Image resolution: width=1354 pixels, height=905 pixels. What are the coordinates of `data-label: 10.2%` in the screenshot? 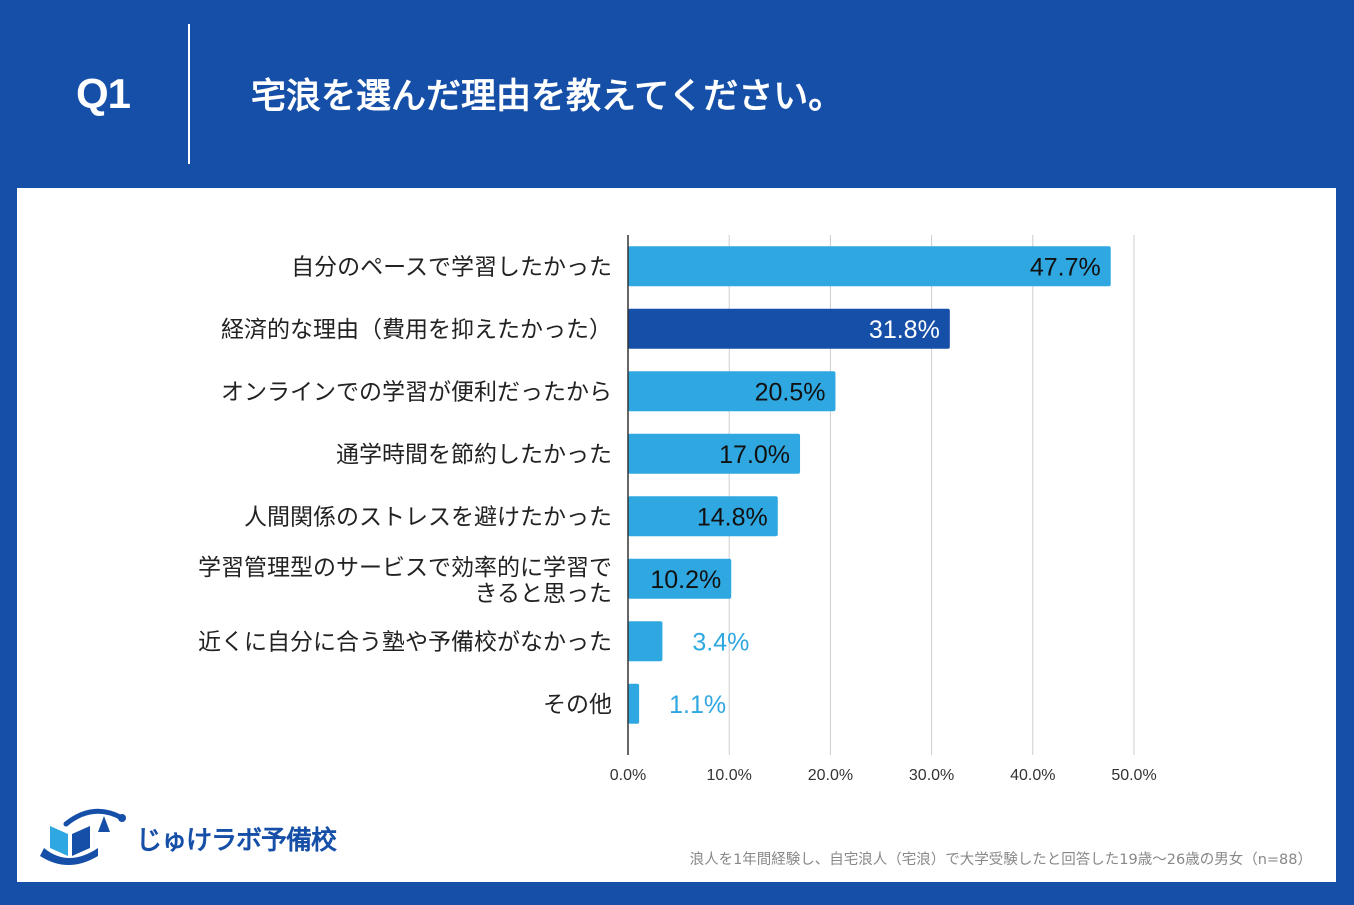 It's located at (685, 580).